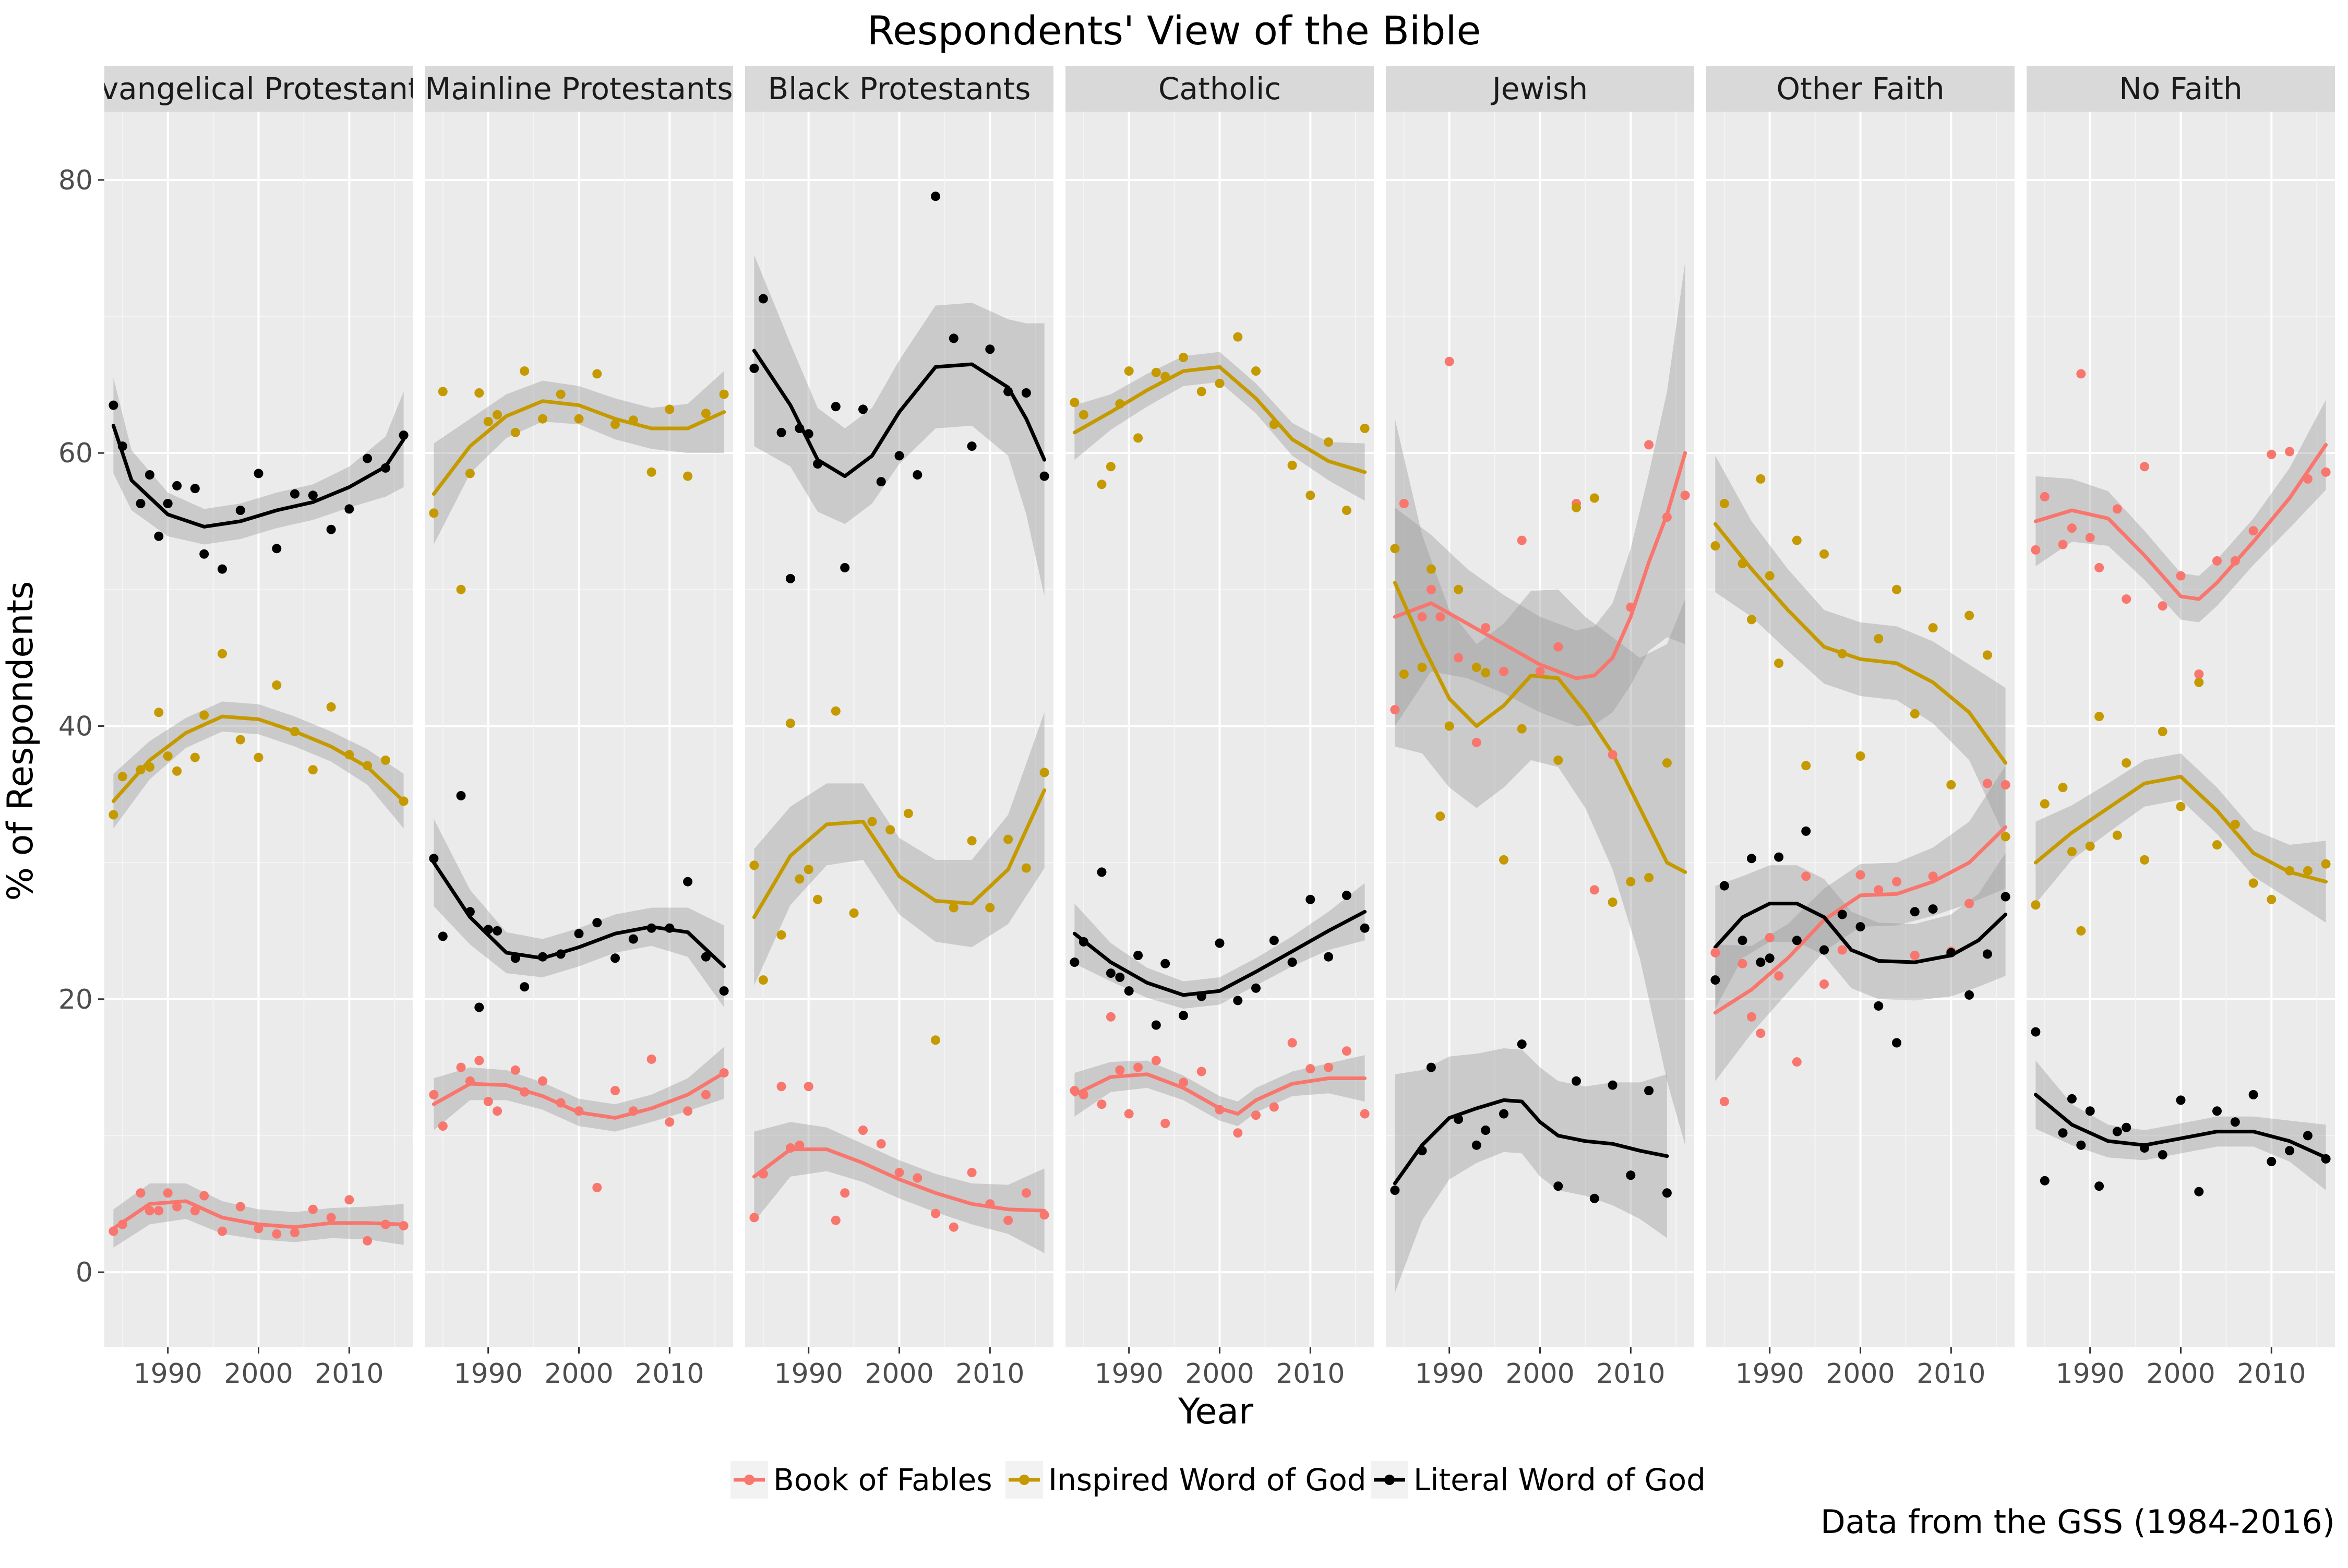 This screenshot has width=2348, height=1568. I want to click on x-tick-label: 2010, so click(989, 1374).